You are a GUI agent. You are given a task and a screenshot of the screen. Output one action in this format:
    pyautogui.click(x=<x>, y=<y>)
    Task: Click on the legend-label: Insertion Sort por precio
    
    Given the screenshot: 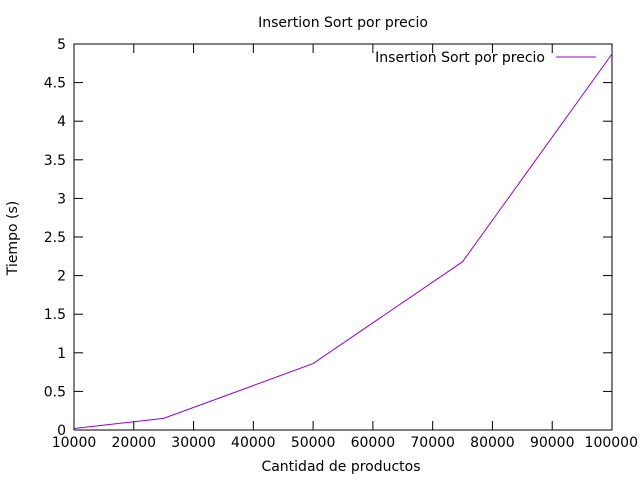 What is the action you would take?
    pyautogui.click(x=460, y=58)
    